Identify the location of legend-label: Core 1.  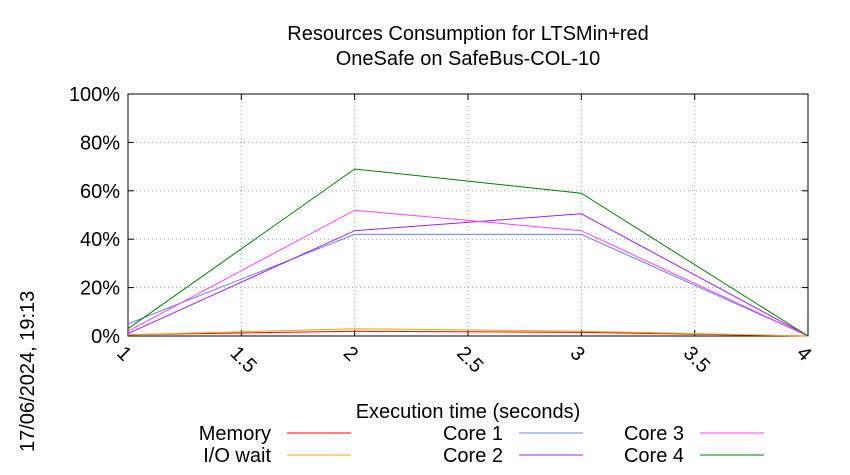
(473, 434).